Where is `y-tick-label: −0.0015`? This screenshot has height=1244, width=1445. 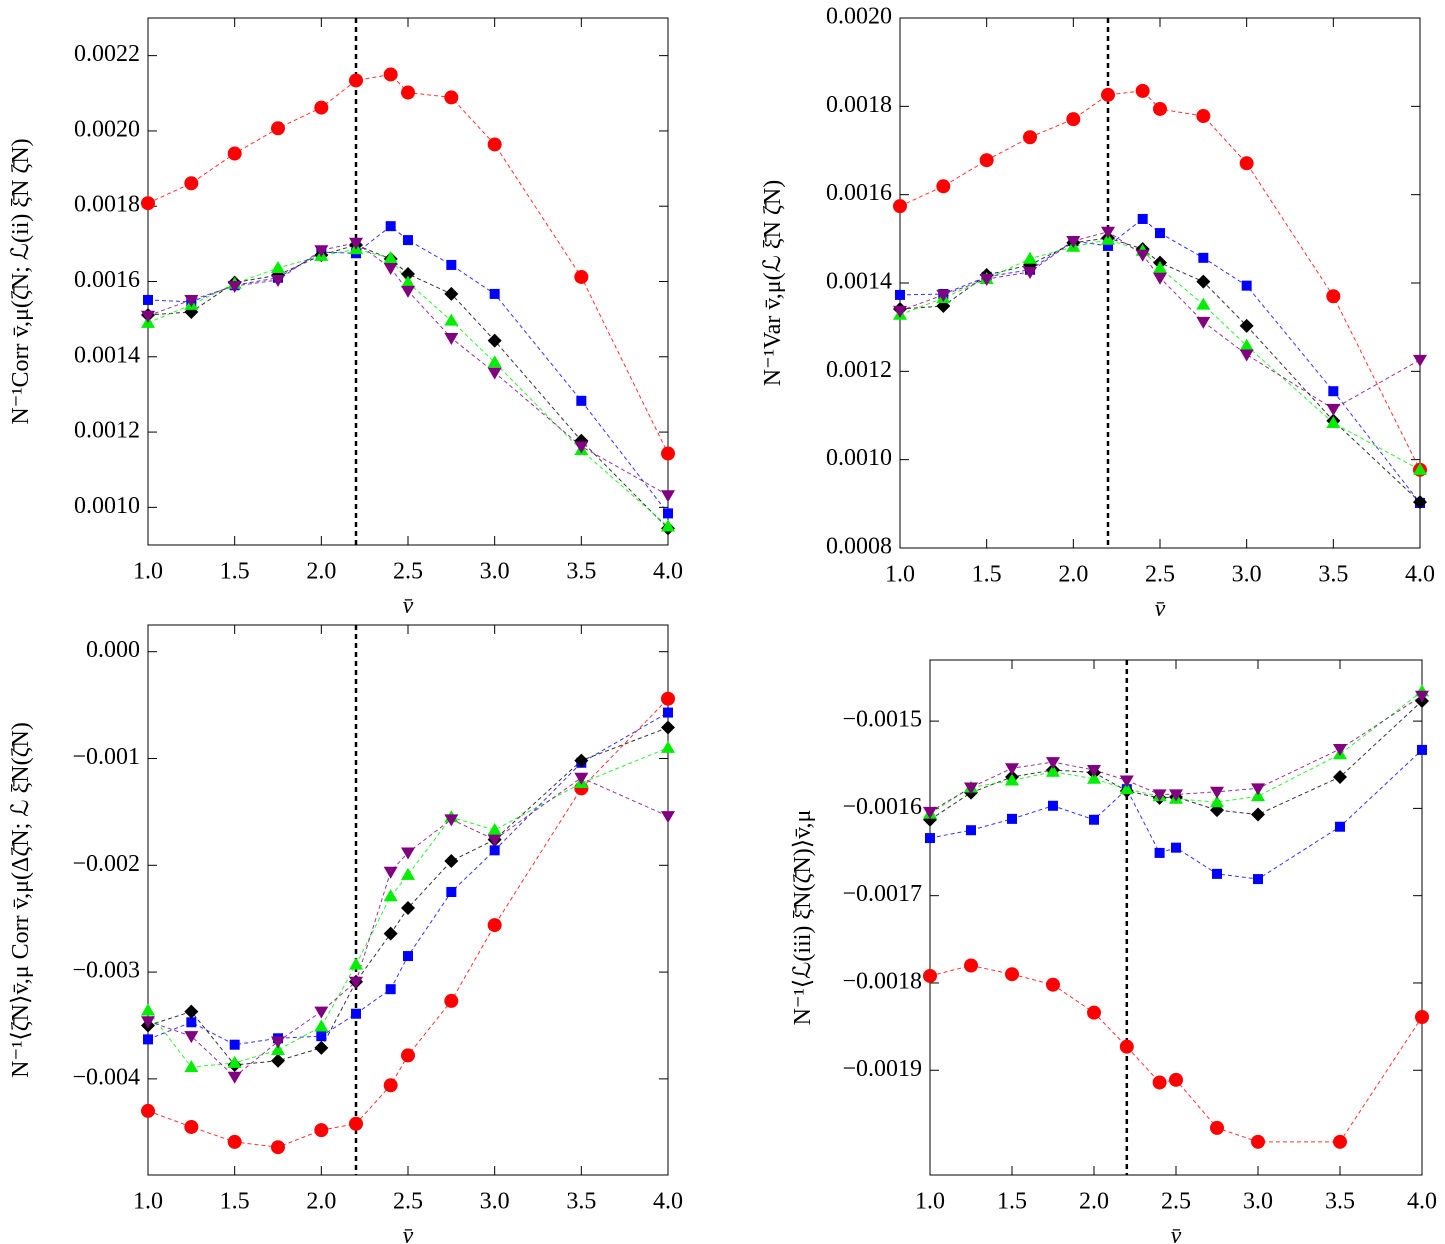
y-tick-label: −0.0015 is located at coordinates (882, 720).